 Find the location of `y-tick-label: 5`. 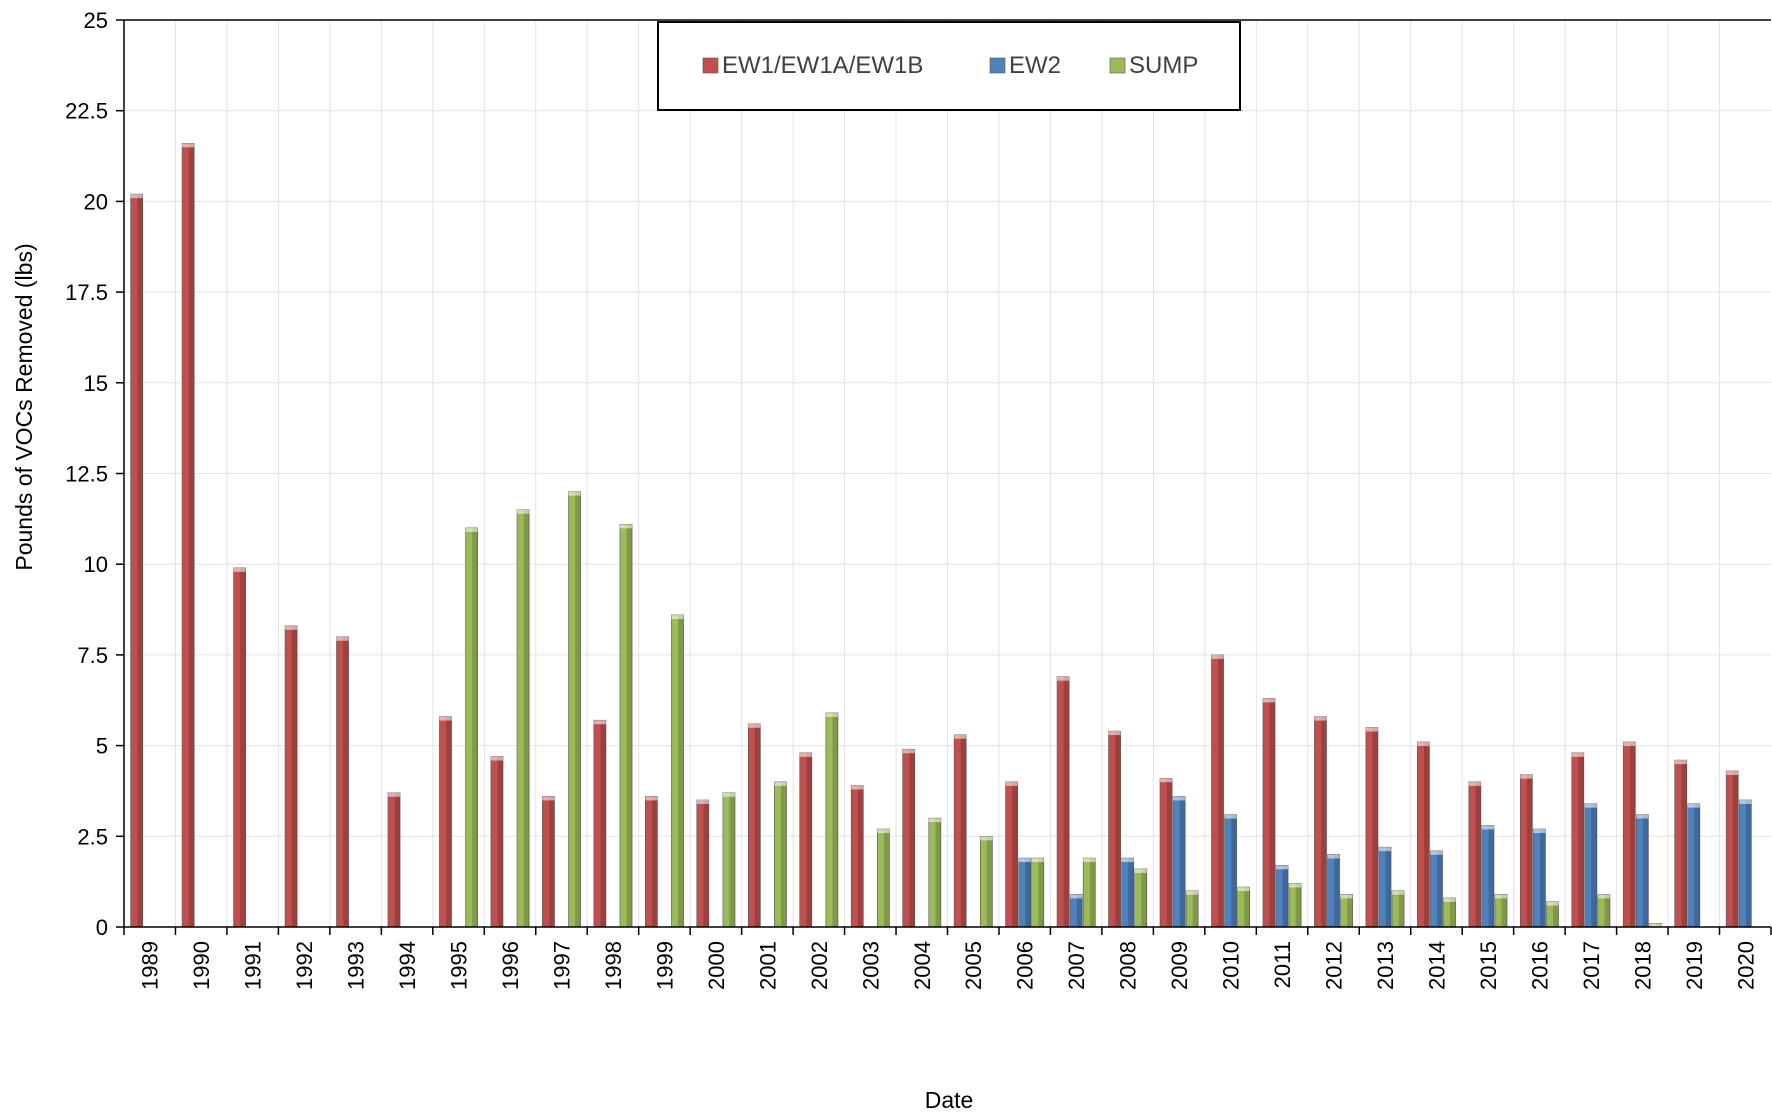

y-tick-label: 5 is located at coordinates (102, 746).